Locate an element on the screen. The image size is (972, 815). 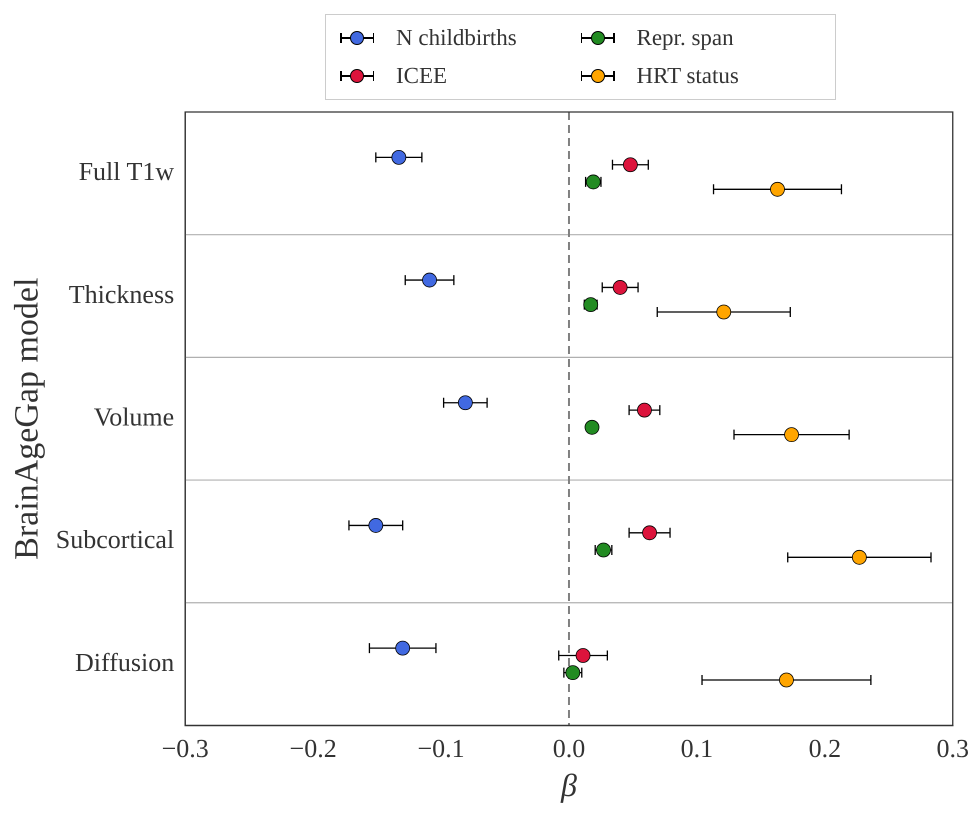
x-tick-label: −0.2 is located at coordinates (313, 748).